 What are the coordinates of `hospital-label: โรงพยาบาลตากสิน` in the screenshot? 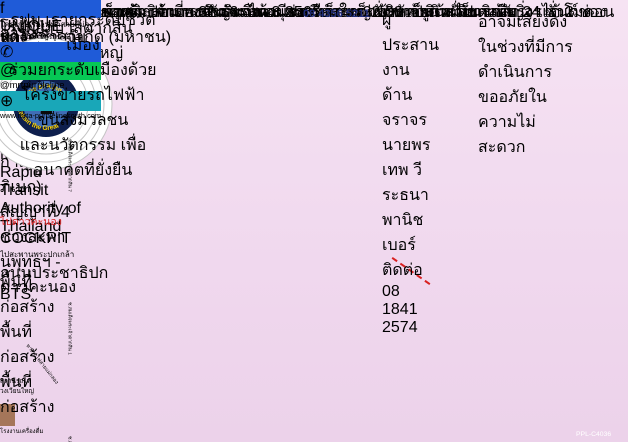 It's located at (66, 28).